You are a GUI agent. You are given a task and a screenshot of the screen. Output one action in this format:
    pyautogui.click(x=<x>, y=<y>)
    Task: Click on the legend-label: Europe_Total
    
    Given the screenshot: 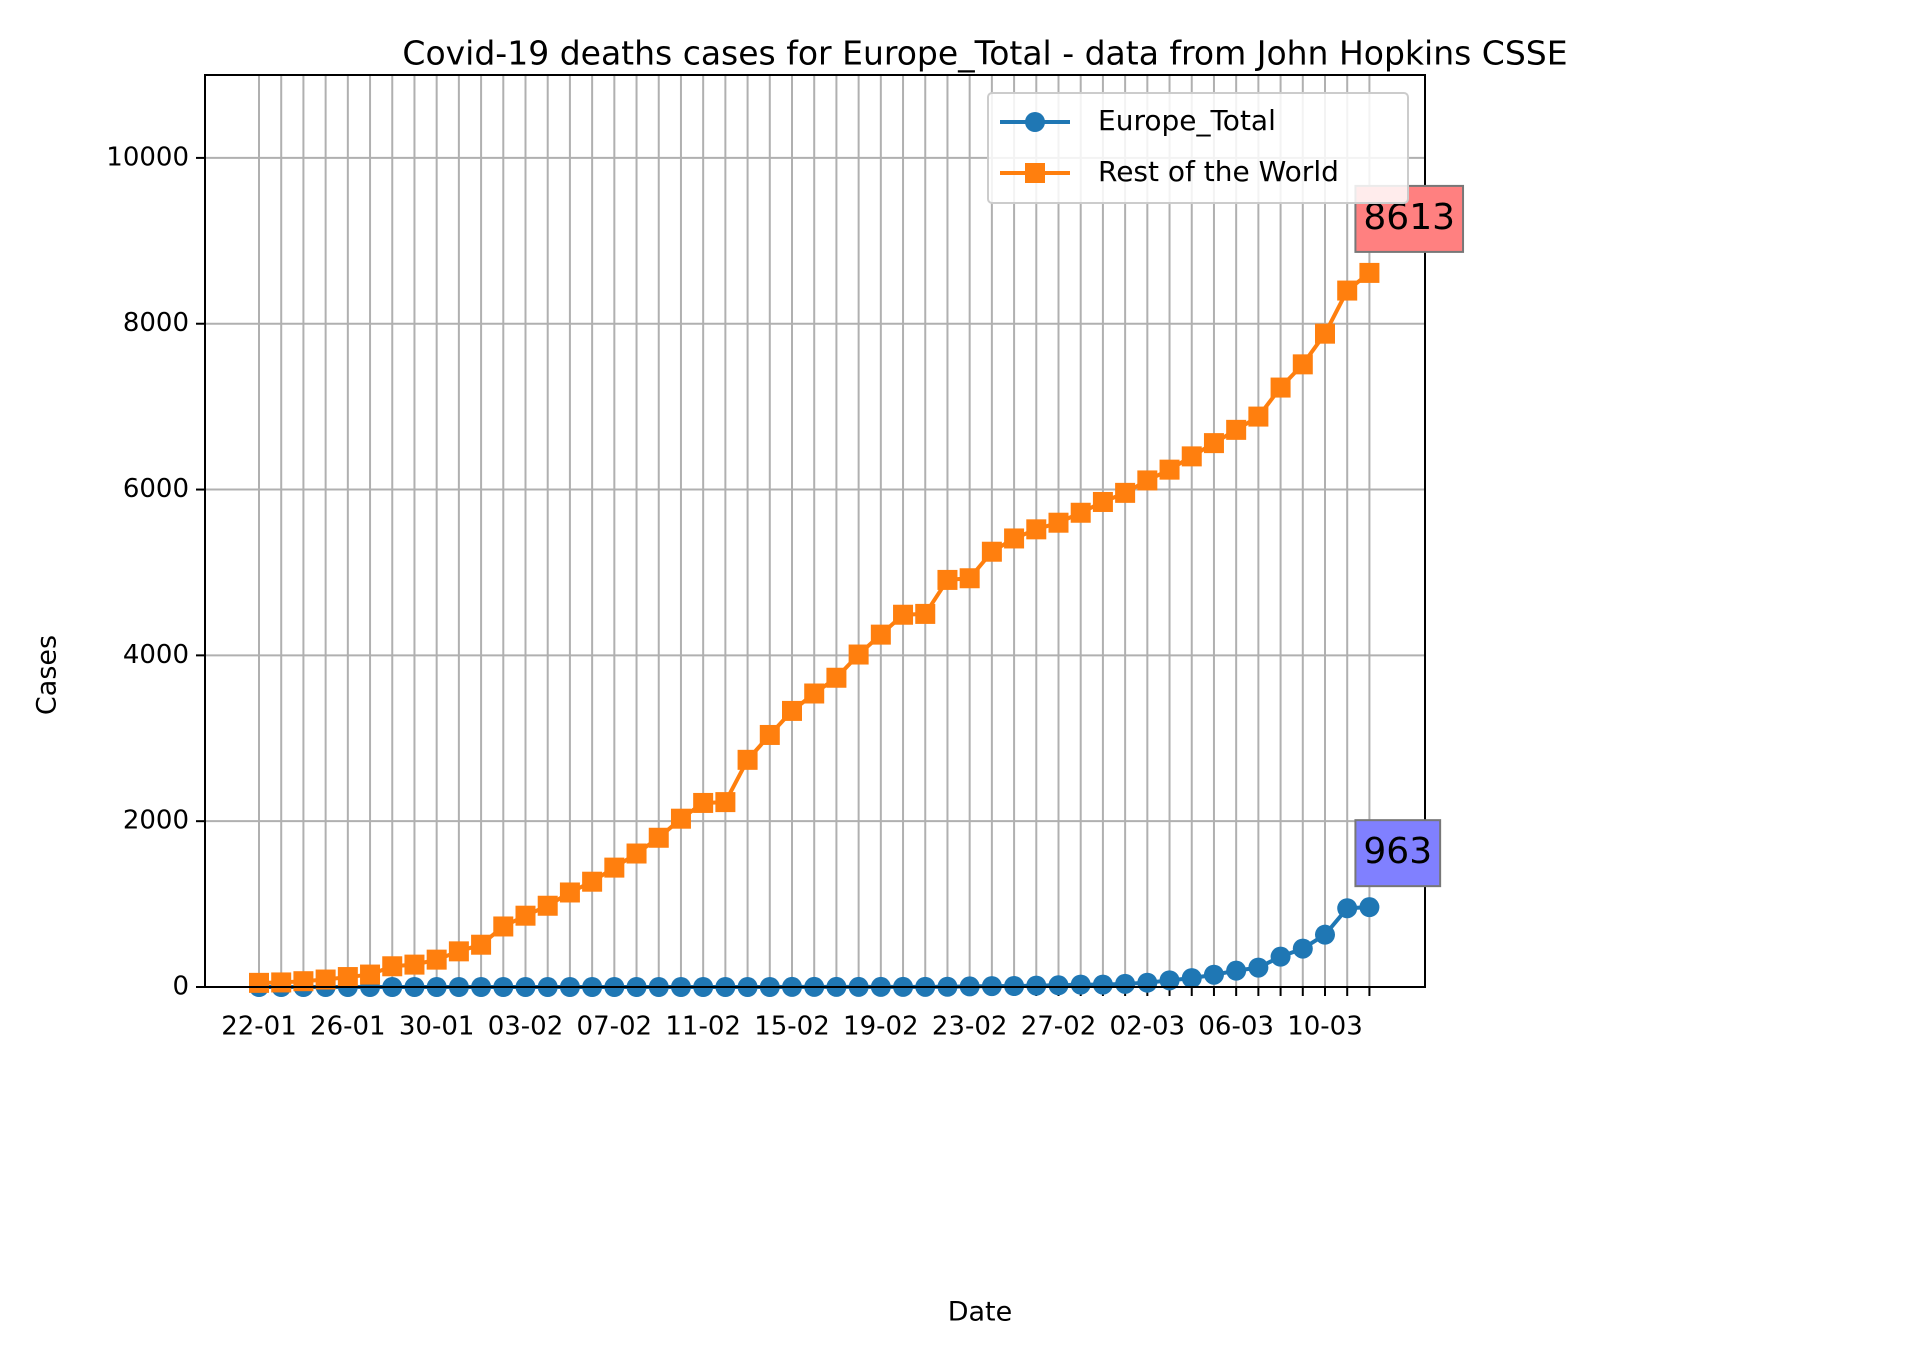 What is the action you would take?
    pyautogui.click(x=1187, y=120)
    